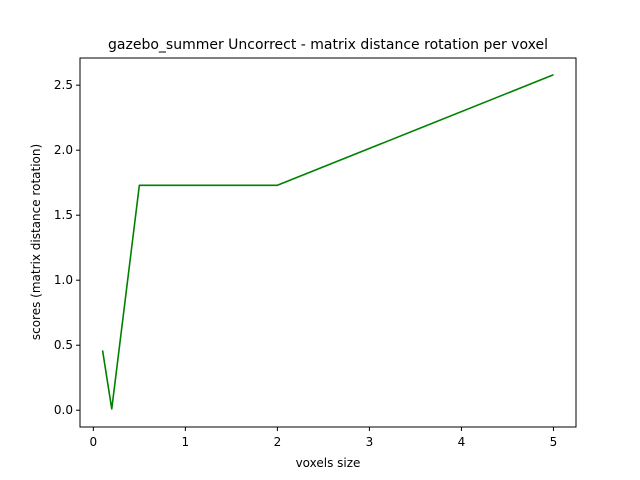  Describe the element at coordinates (63, 345) in the screenshot. I see `y-tick-label: 0.5` at that location.